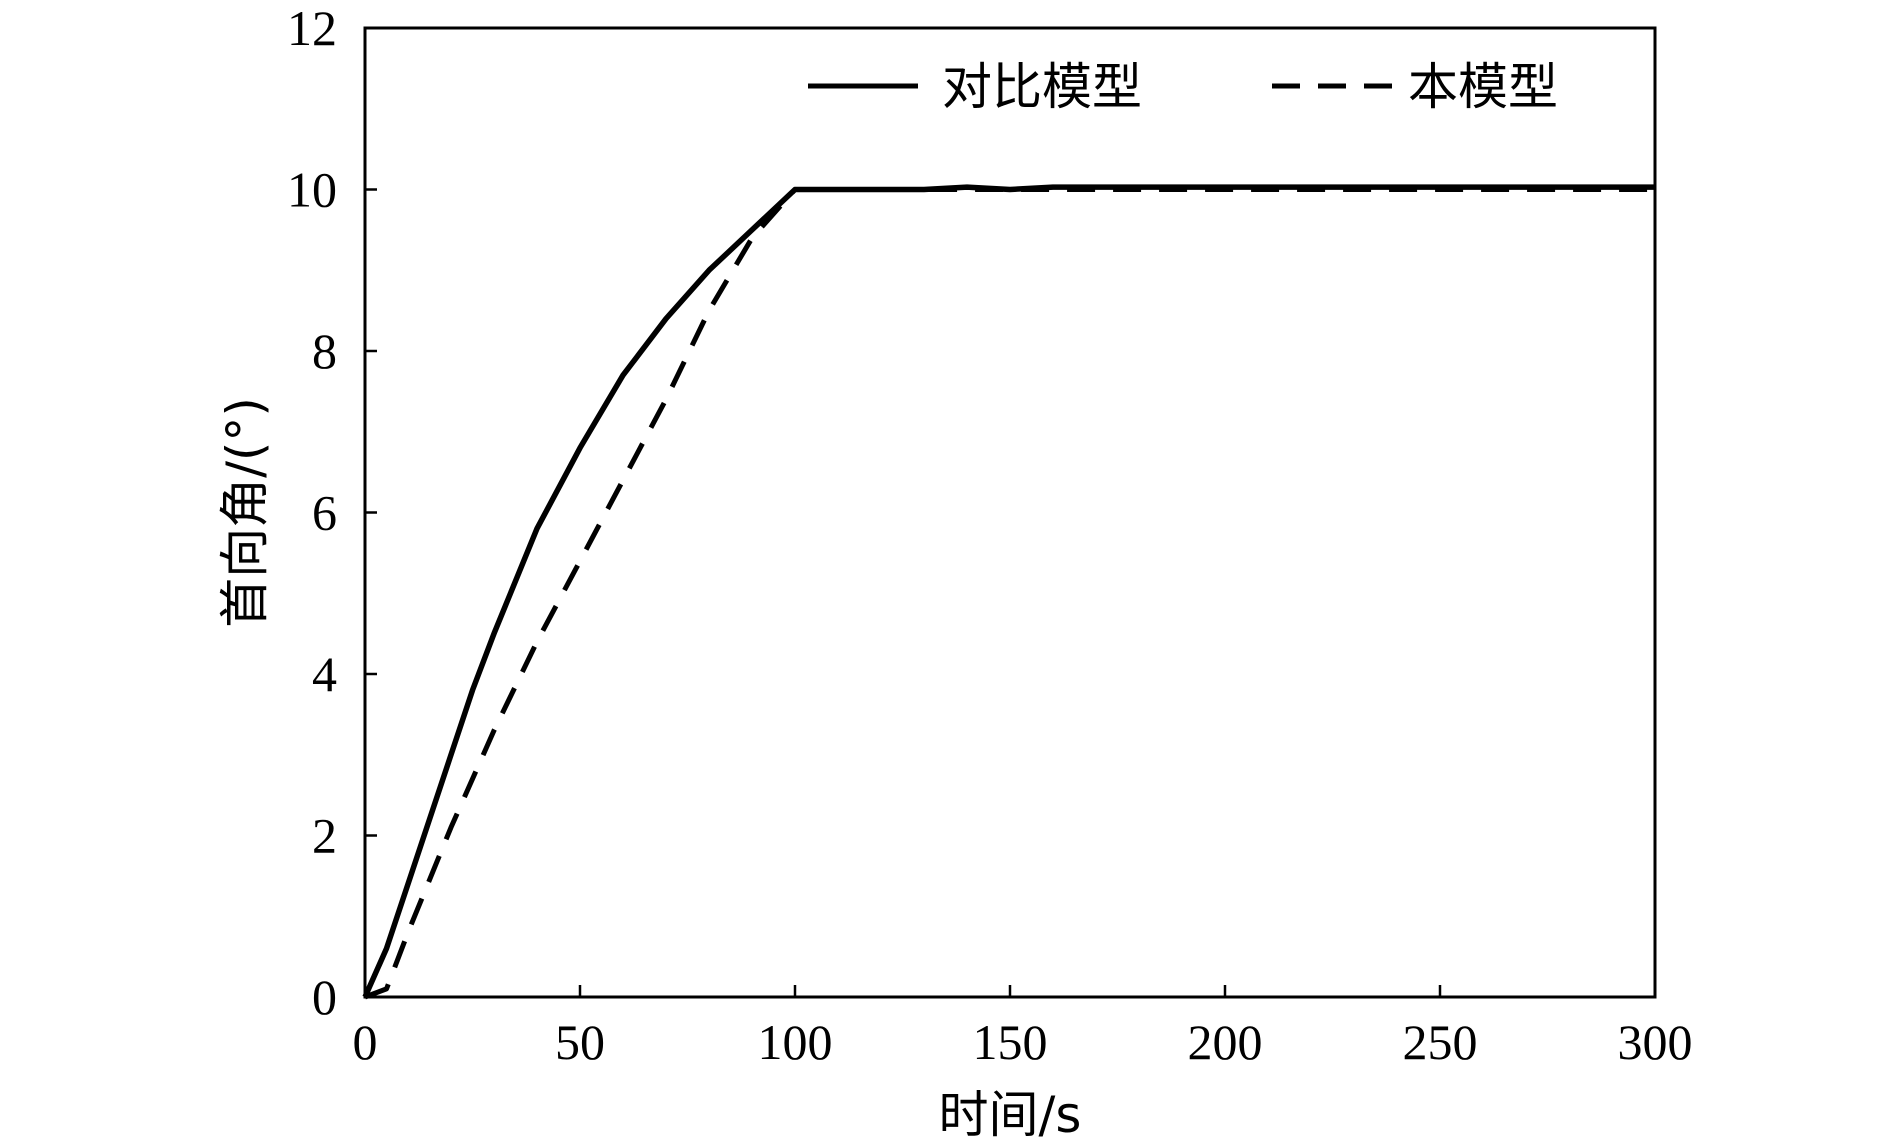 Image resolution: width=1890 pixels, height=1148 pixels. I want to click on x-tick-label: 150, so click(1010, 1042).